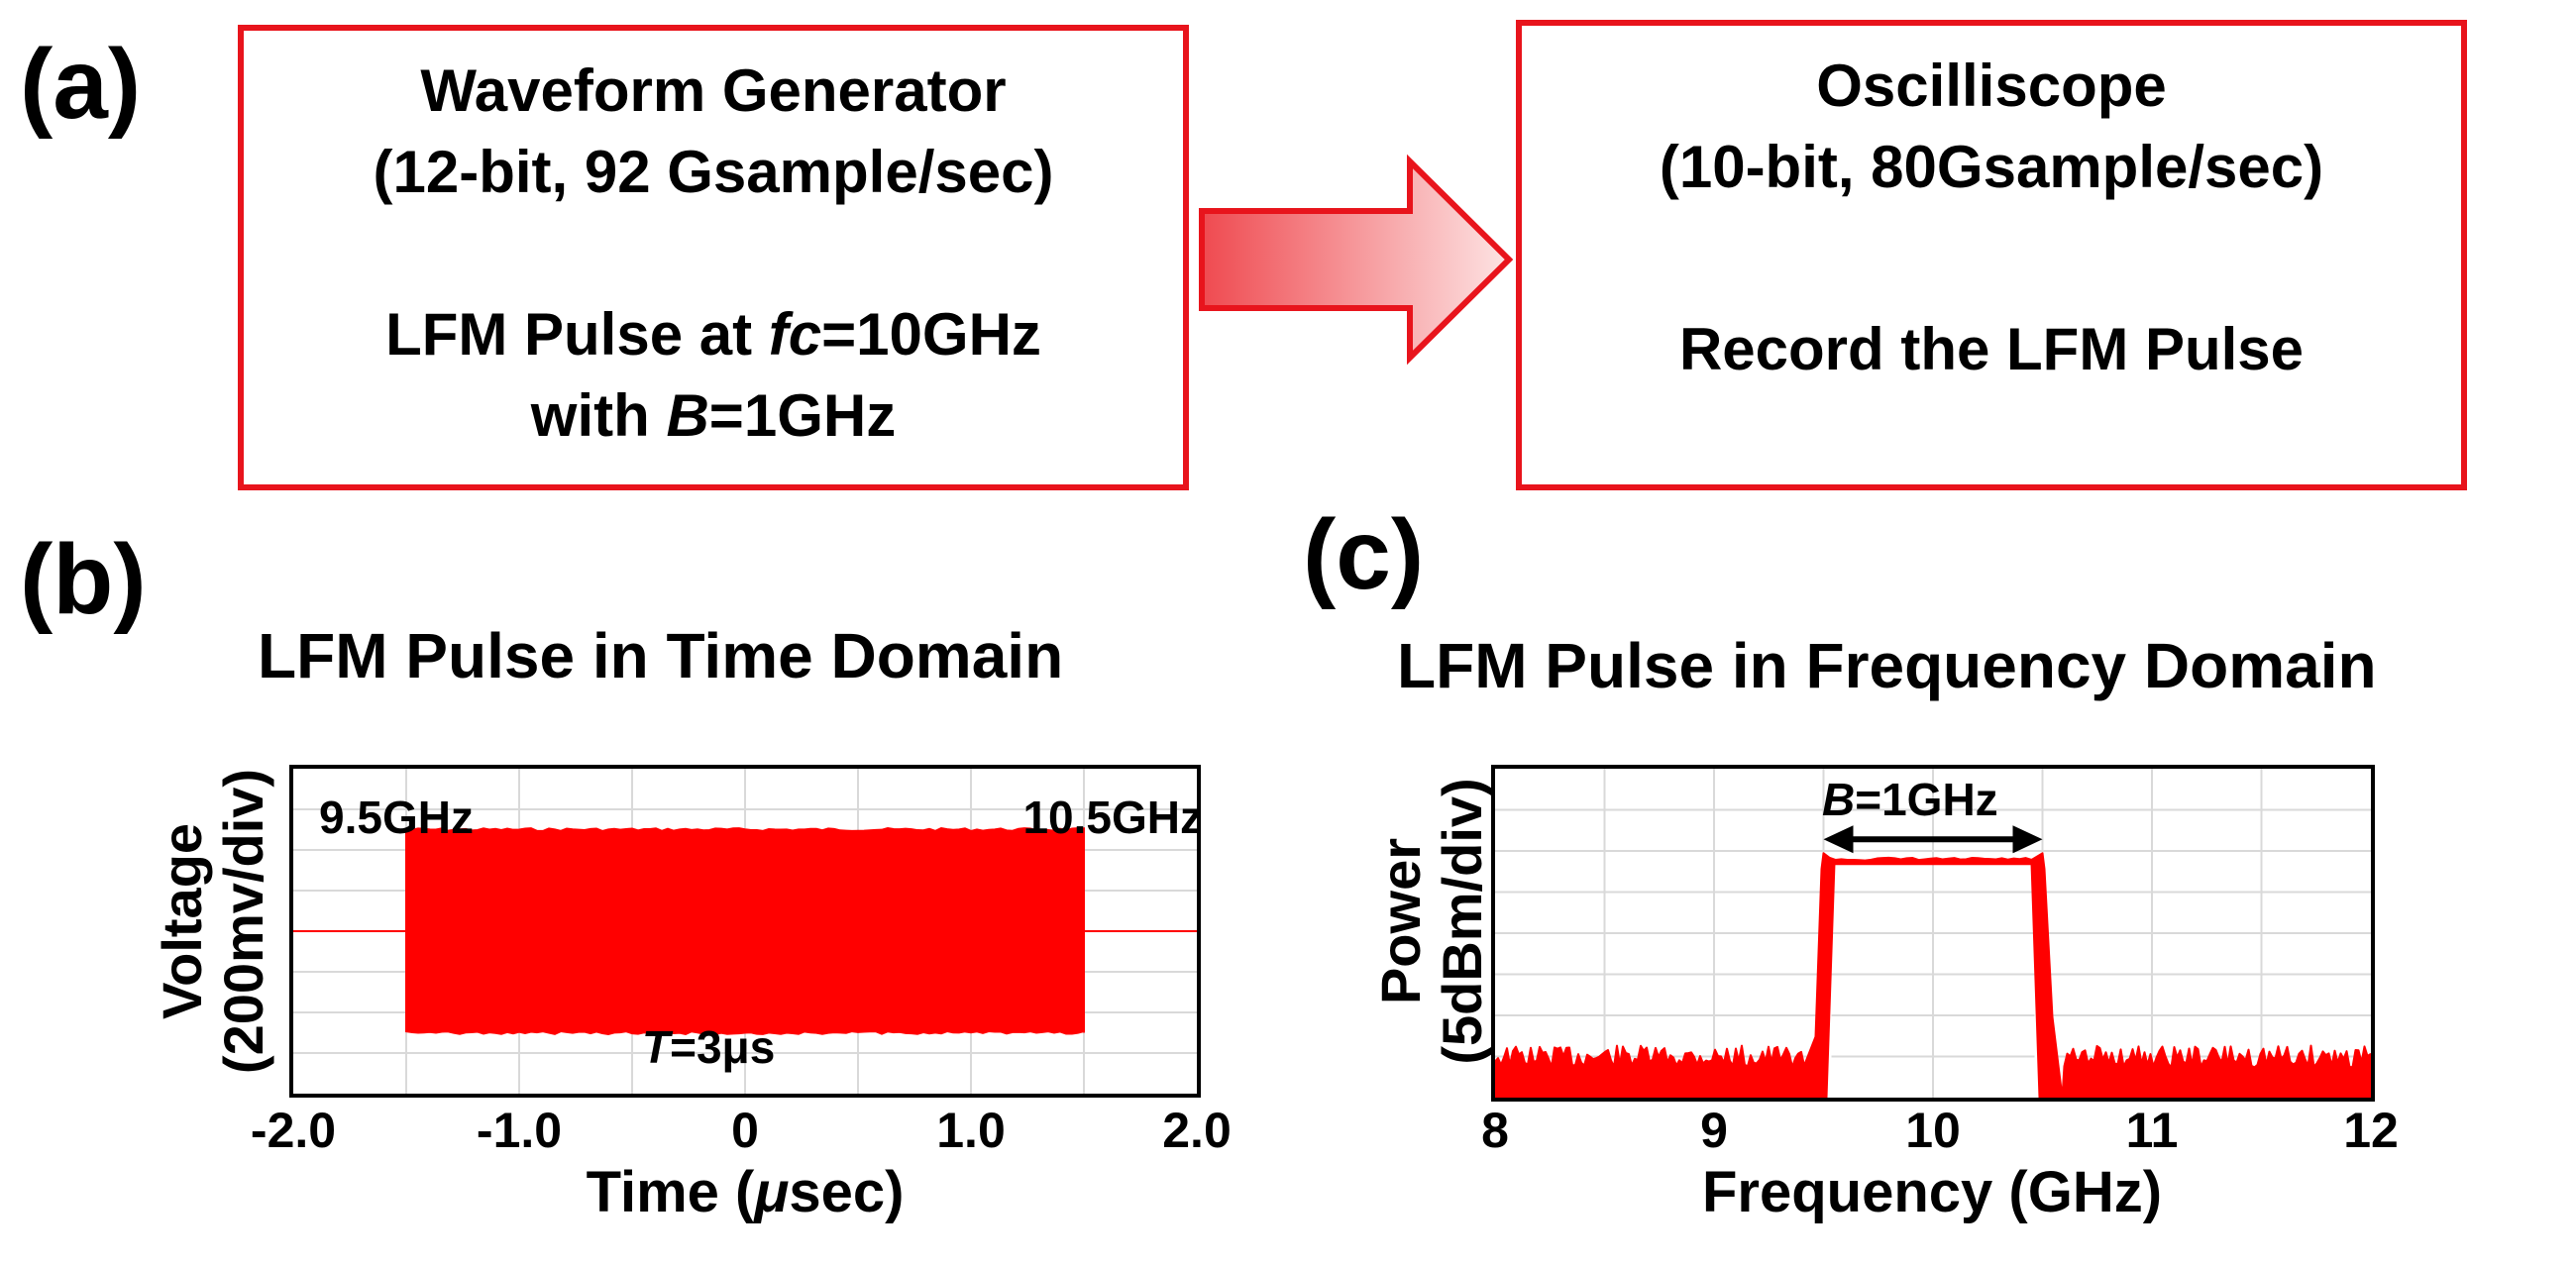 Image resolution: width=2576 pixels, height=1268 pixels. Describe the element at coordinates (1839, 839) in the screenshot. I see `bandwidth-arrowhead-left` at that location.